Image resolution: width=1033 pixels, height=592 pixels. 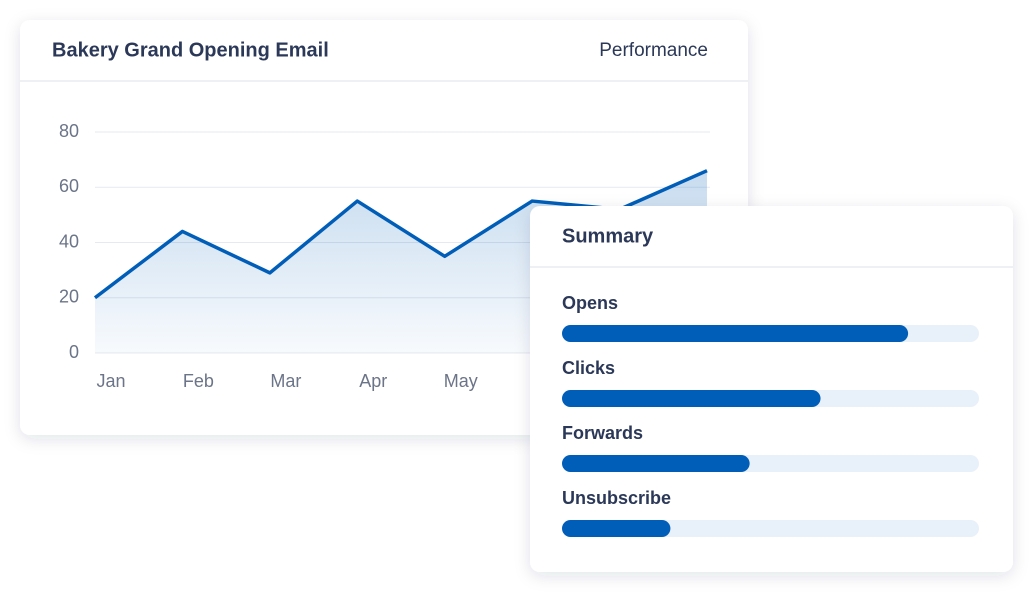 I want to click on y-tick-label: 20, so click(x=69, y=297).